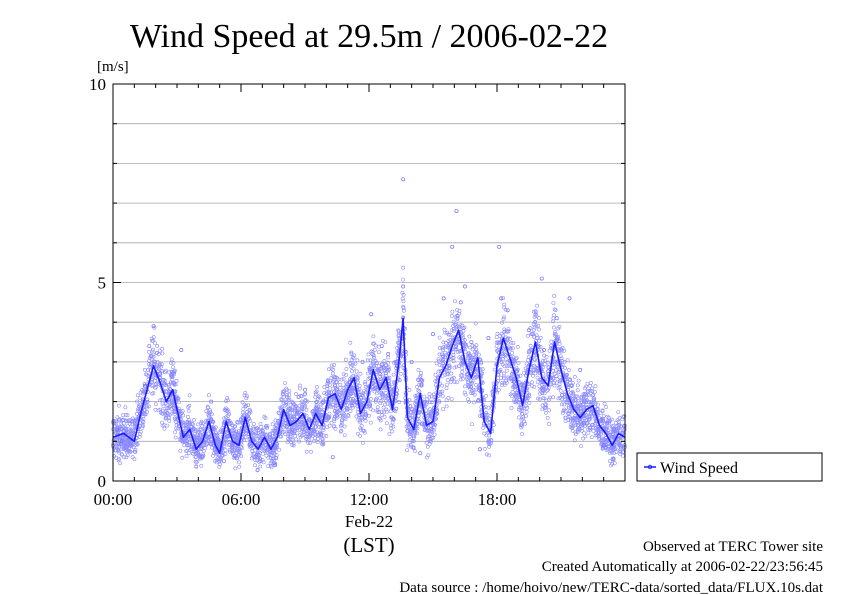  I want to click on legend-box, so click(729, 467).